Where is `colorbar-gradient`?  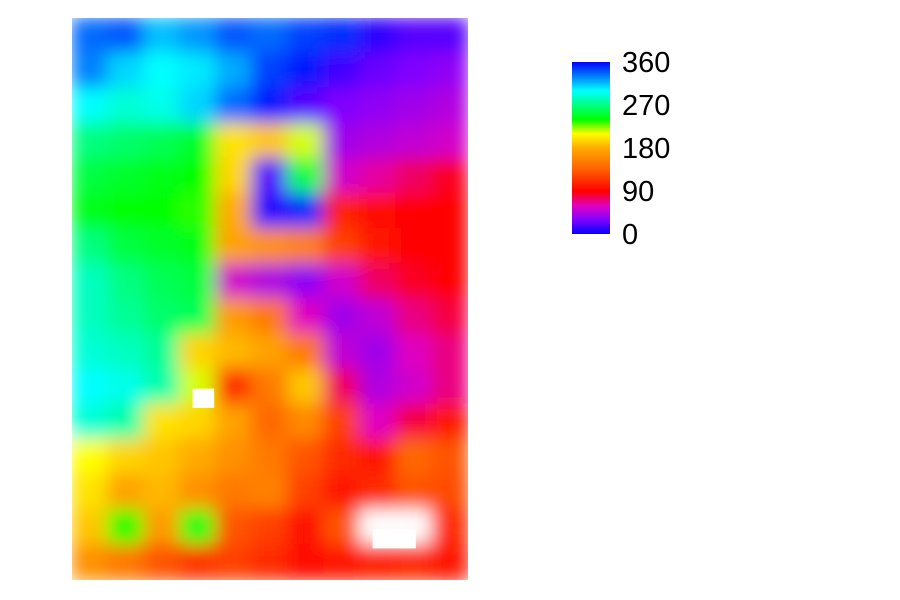 colorbar-gradient is located at coordinates (591, 148).